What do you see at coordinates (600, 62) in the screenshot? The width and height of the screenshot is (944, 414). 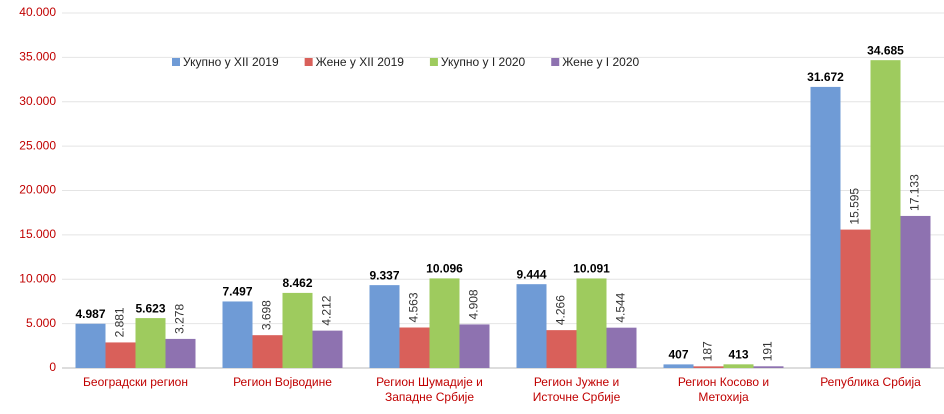 I see `legend-label: Жене у I 2020` at bounding box center [600, 62].